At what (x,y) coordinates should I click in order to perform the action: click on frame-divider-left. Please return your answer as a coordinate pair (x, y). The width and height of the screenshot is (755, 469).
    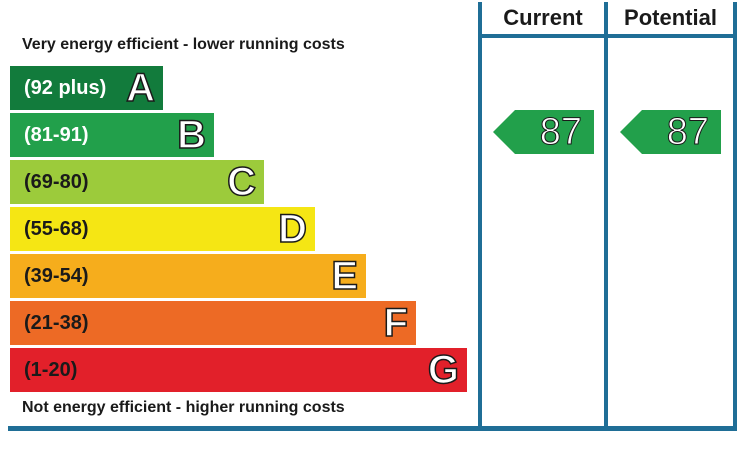
    Looking at the image, I should click on (480, 215).